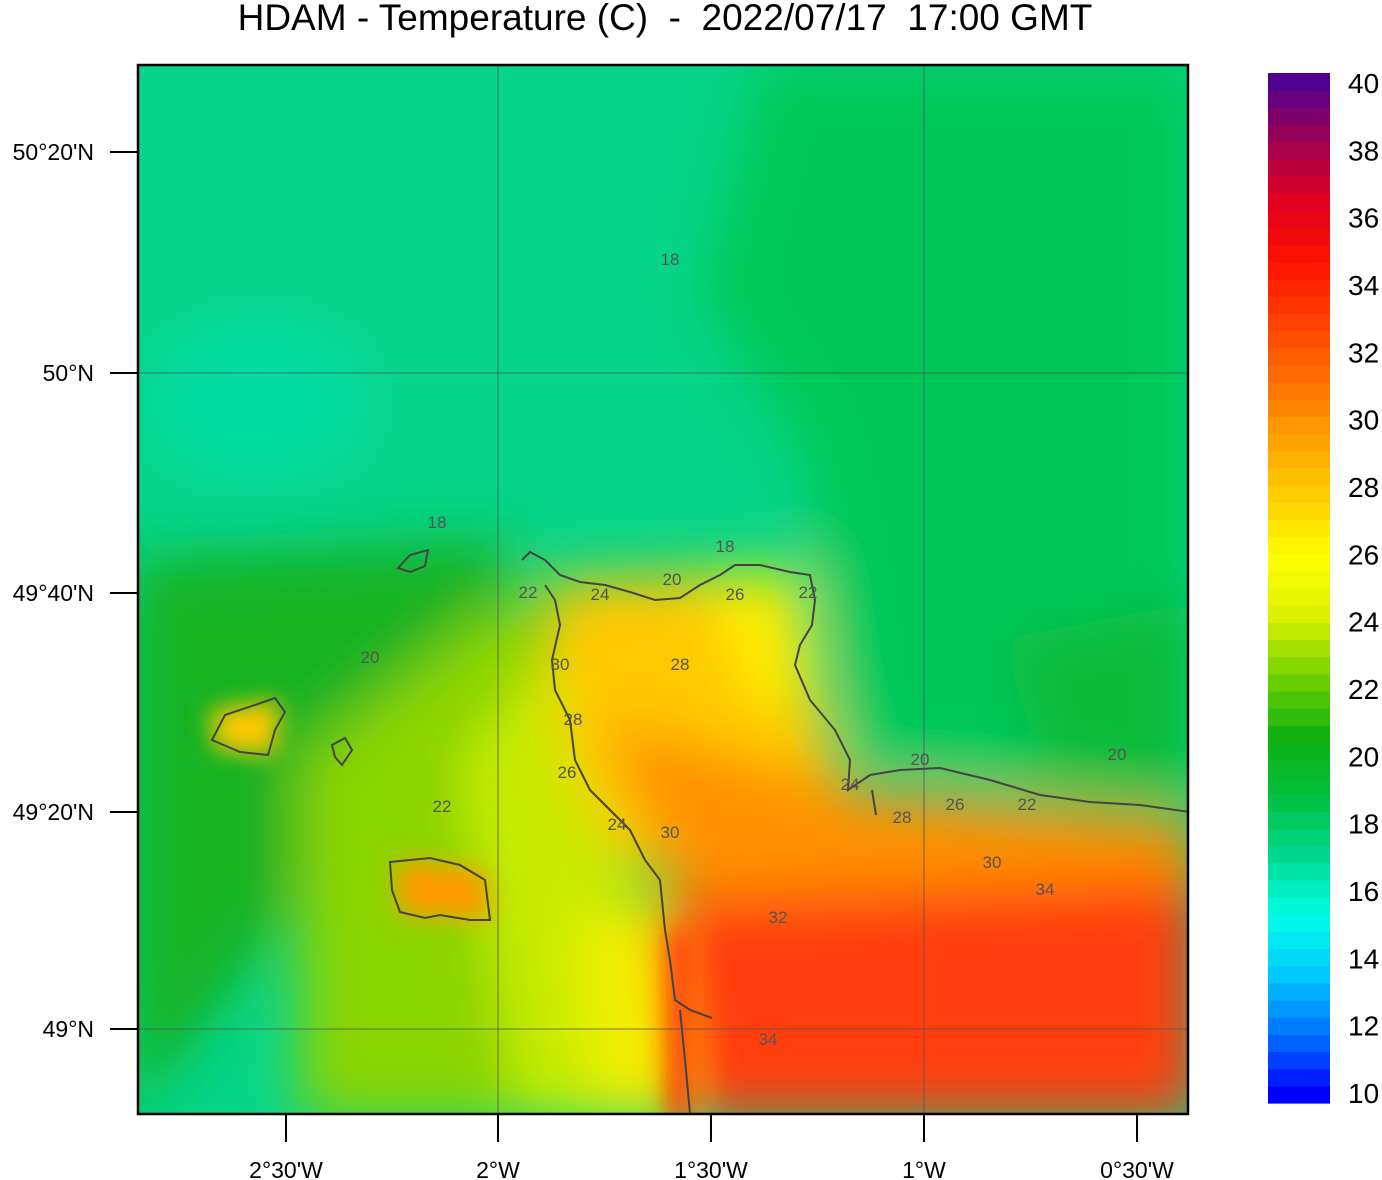 The image size is (1382, 1180). Describe the element at coordinates (1363, 689) in the screenshot. I see `colorbar-label: 22` at that location.